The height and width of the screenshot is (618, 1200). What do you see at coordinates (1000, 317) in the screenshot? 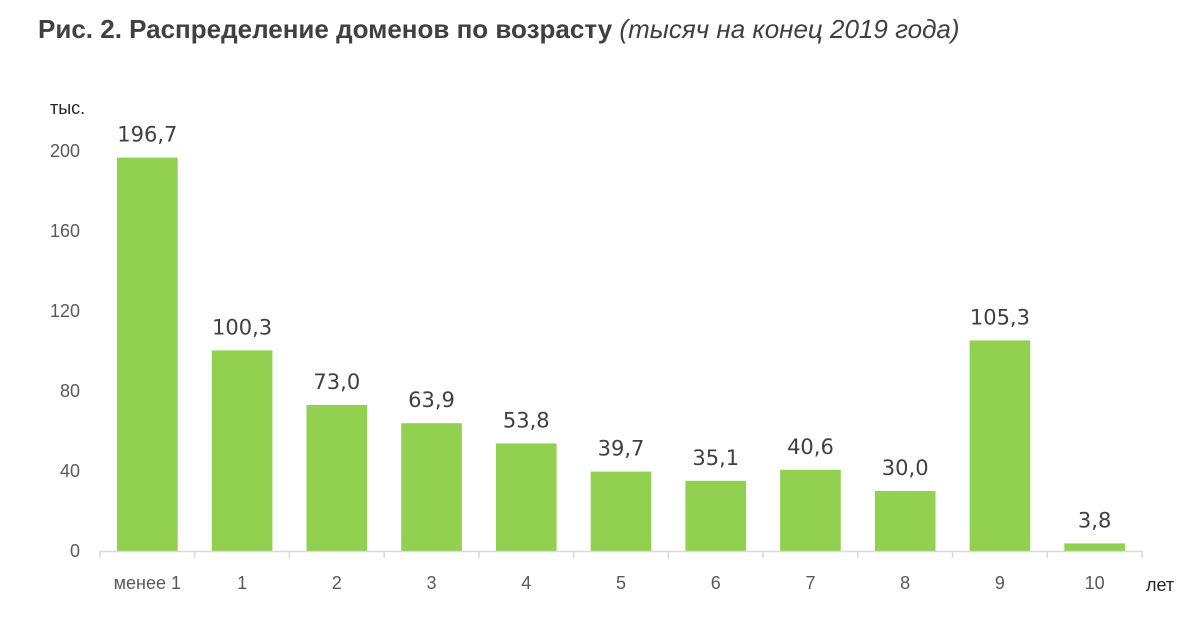
I see `data-label: 105,3` at bounding box center [1000, 317].